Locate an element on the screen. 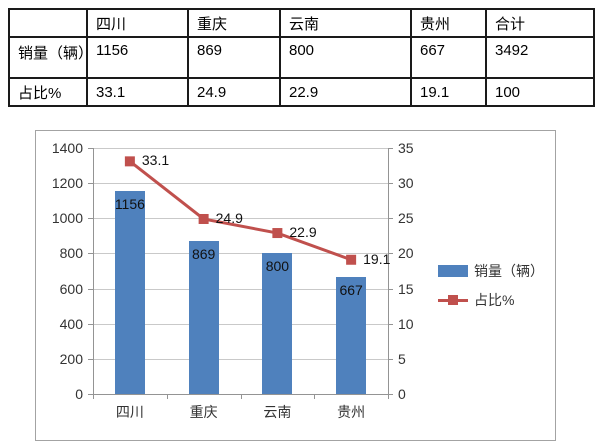  left-axis-tick-label: 800 is located at coordinates (71, 253).